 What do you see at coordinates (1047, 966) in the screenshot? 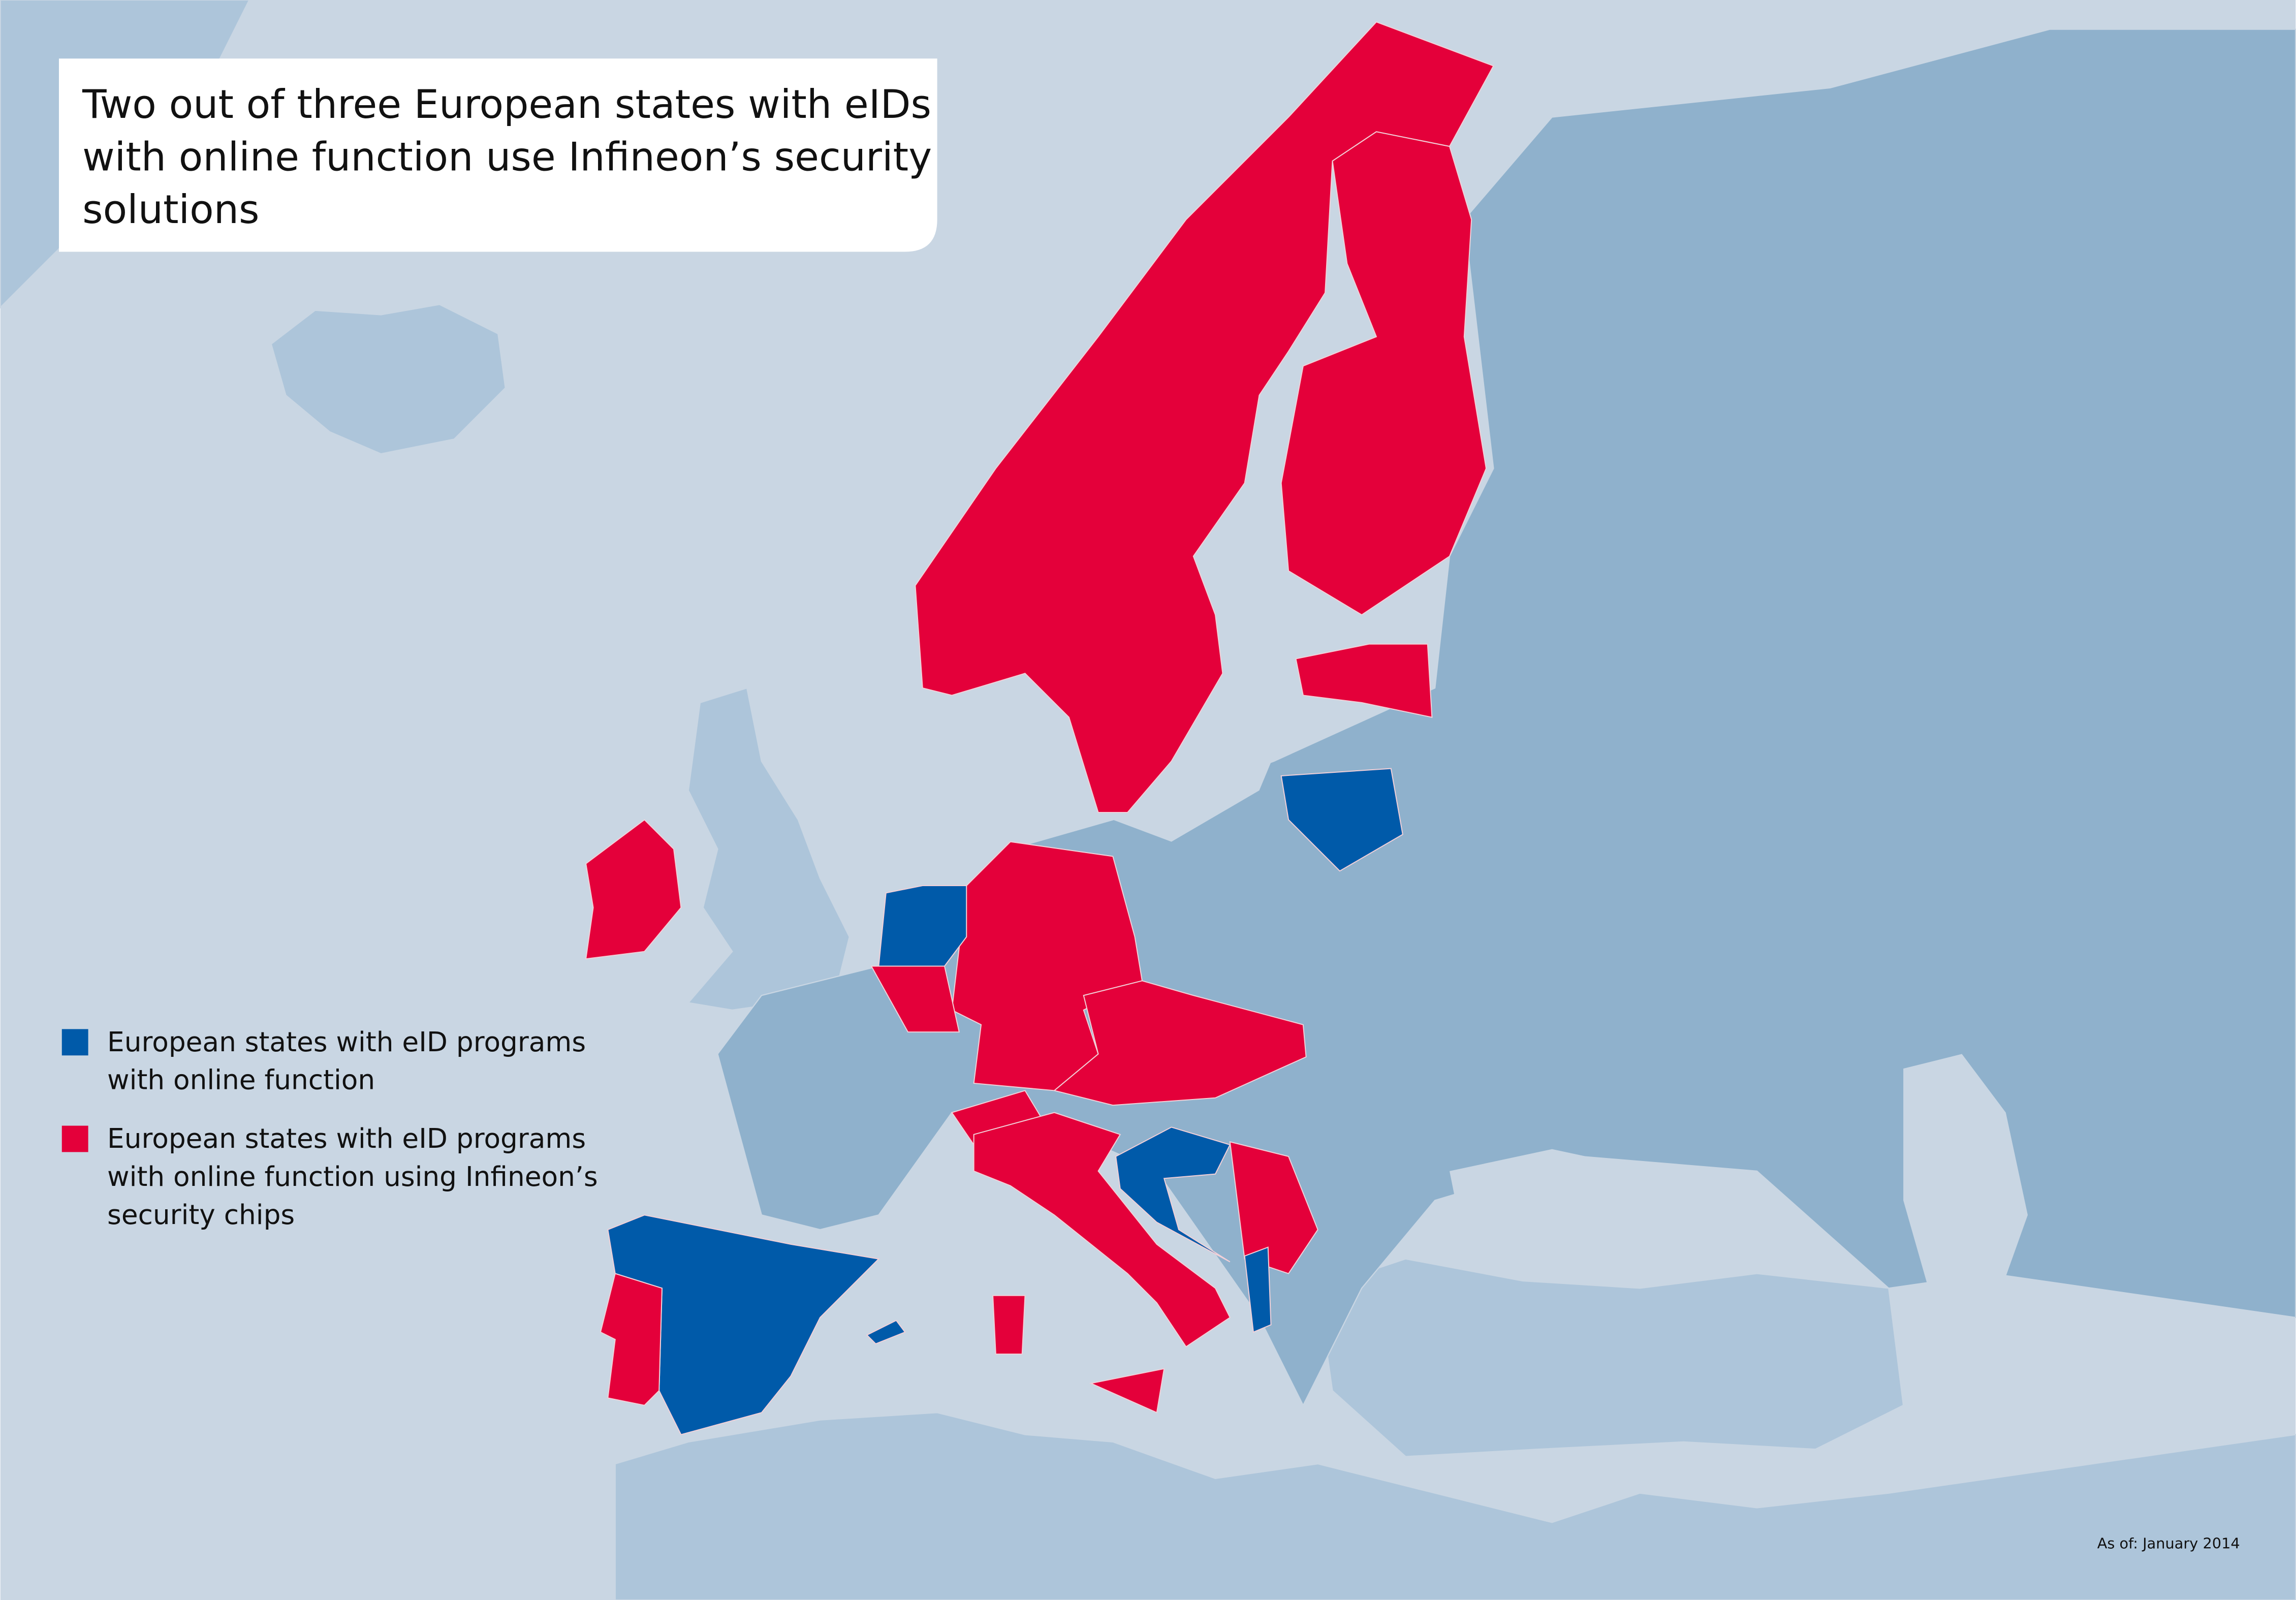
I see `germany` at bounding box center [1047, 966].